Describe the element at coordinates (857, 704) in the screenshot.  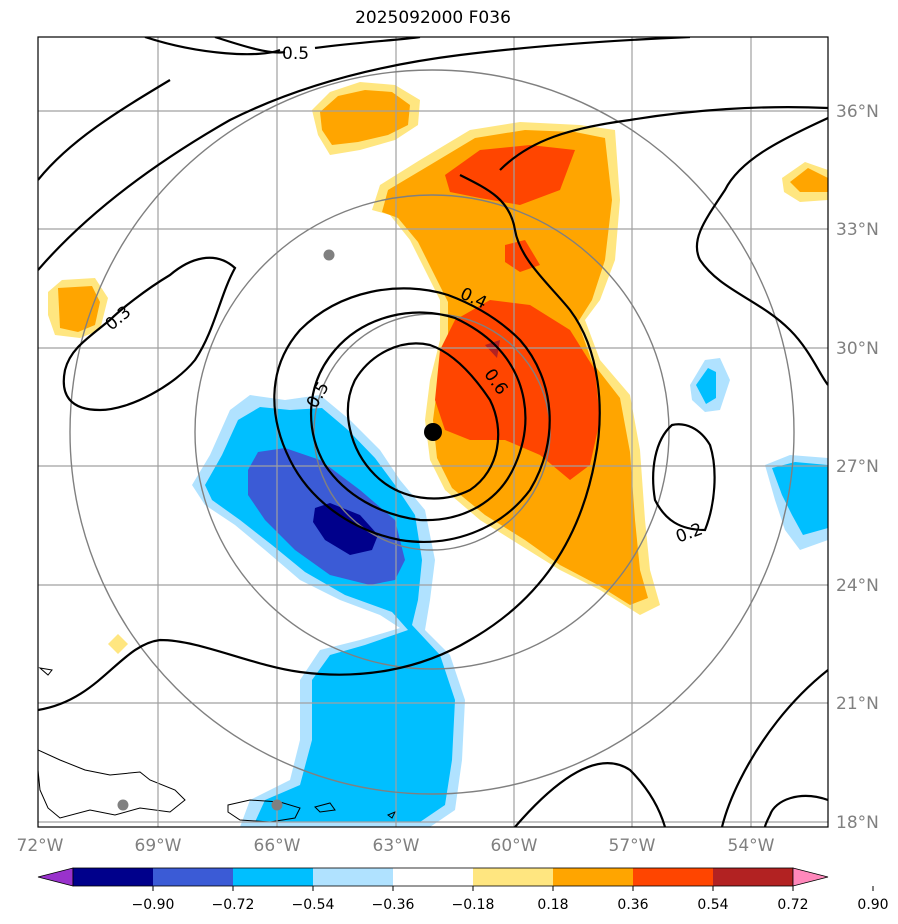
I see `lat-label: 21°N` at that location.